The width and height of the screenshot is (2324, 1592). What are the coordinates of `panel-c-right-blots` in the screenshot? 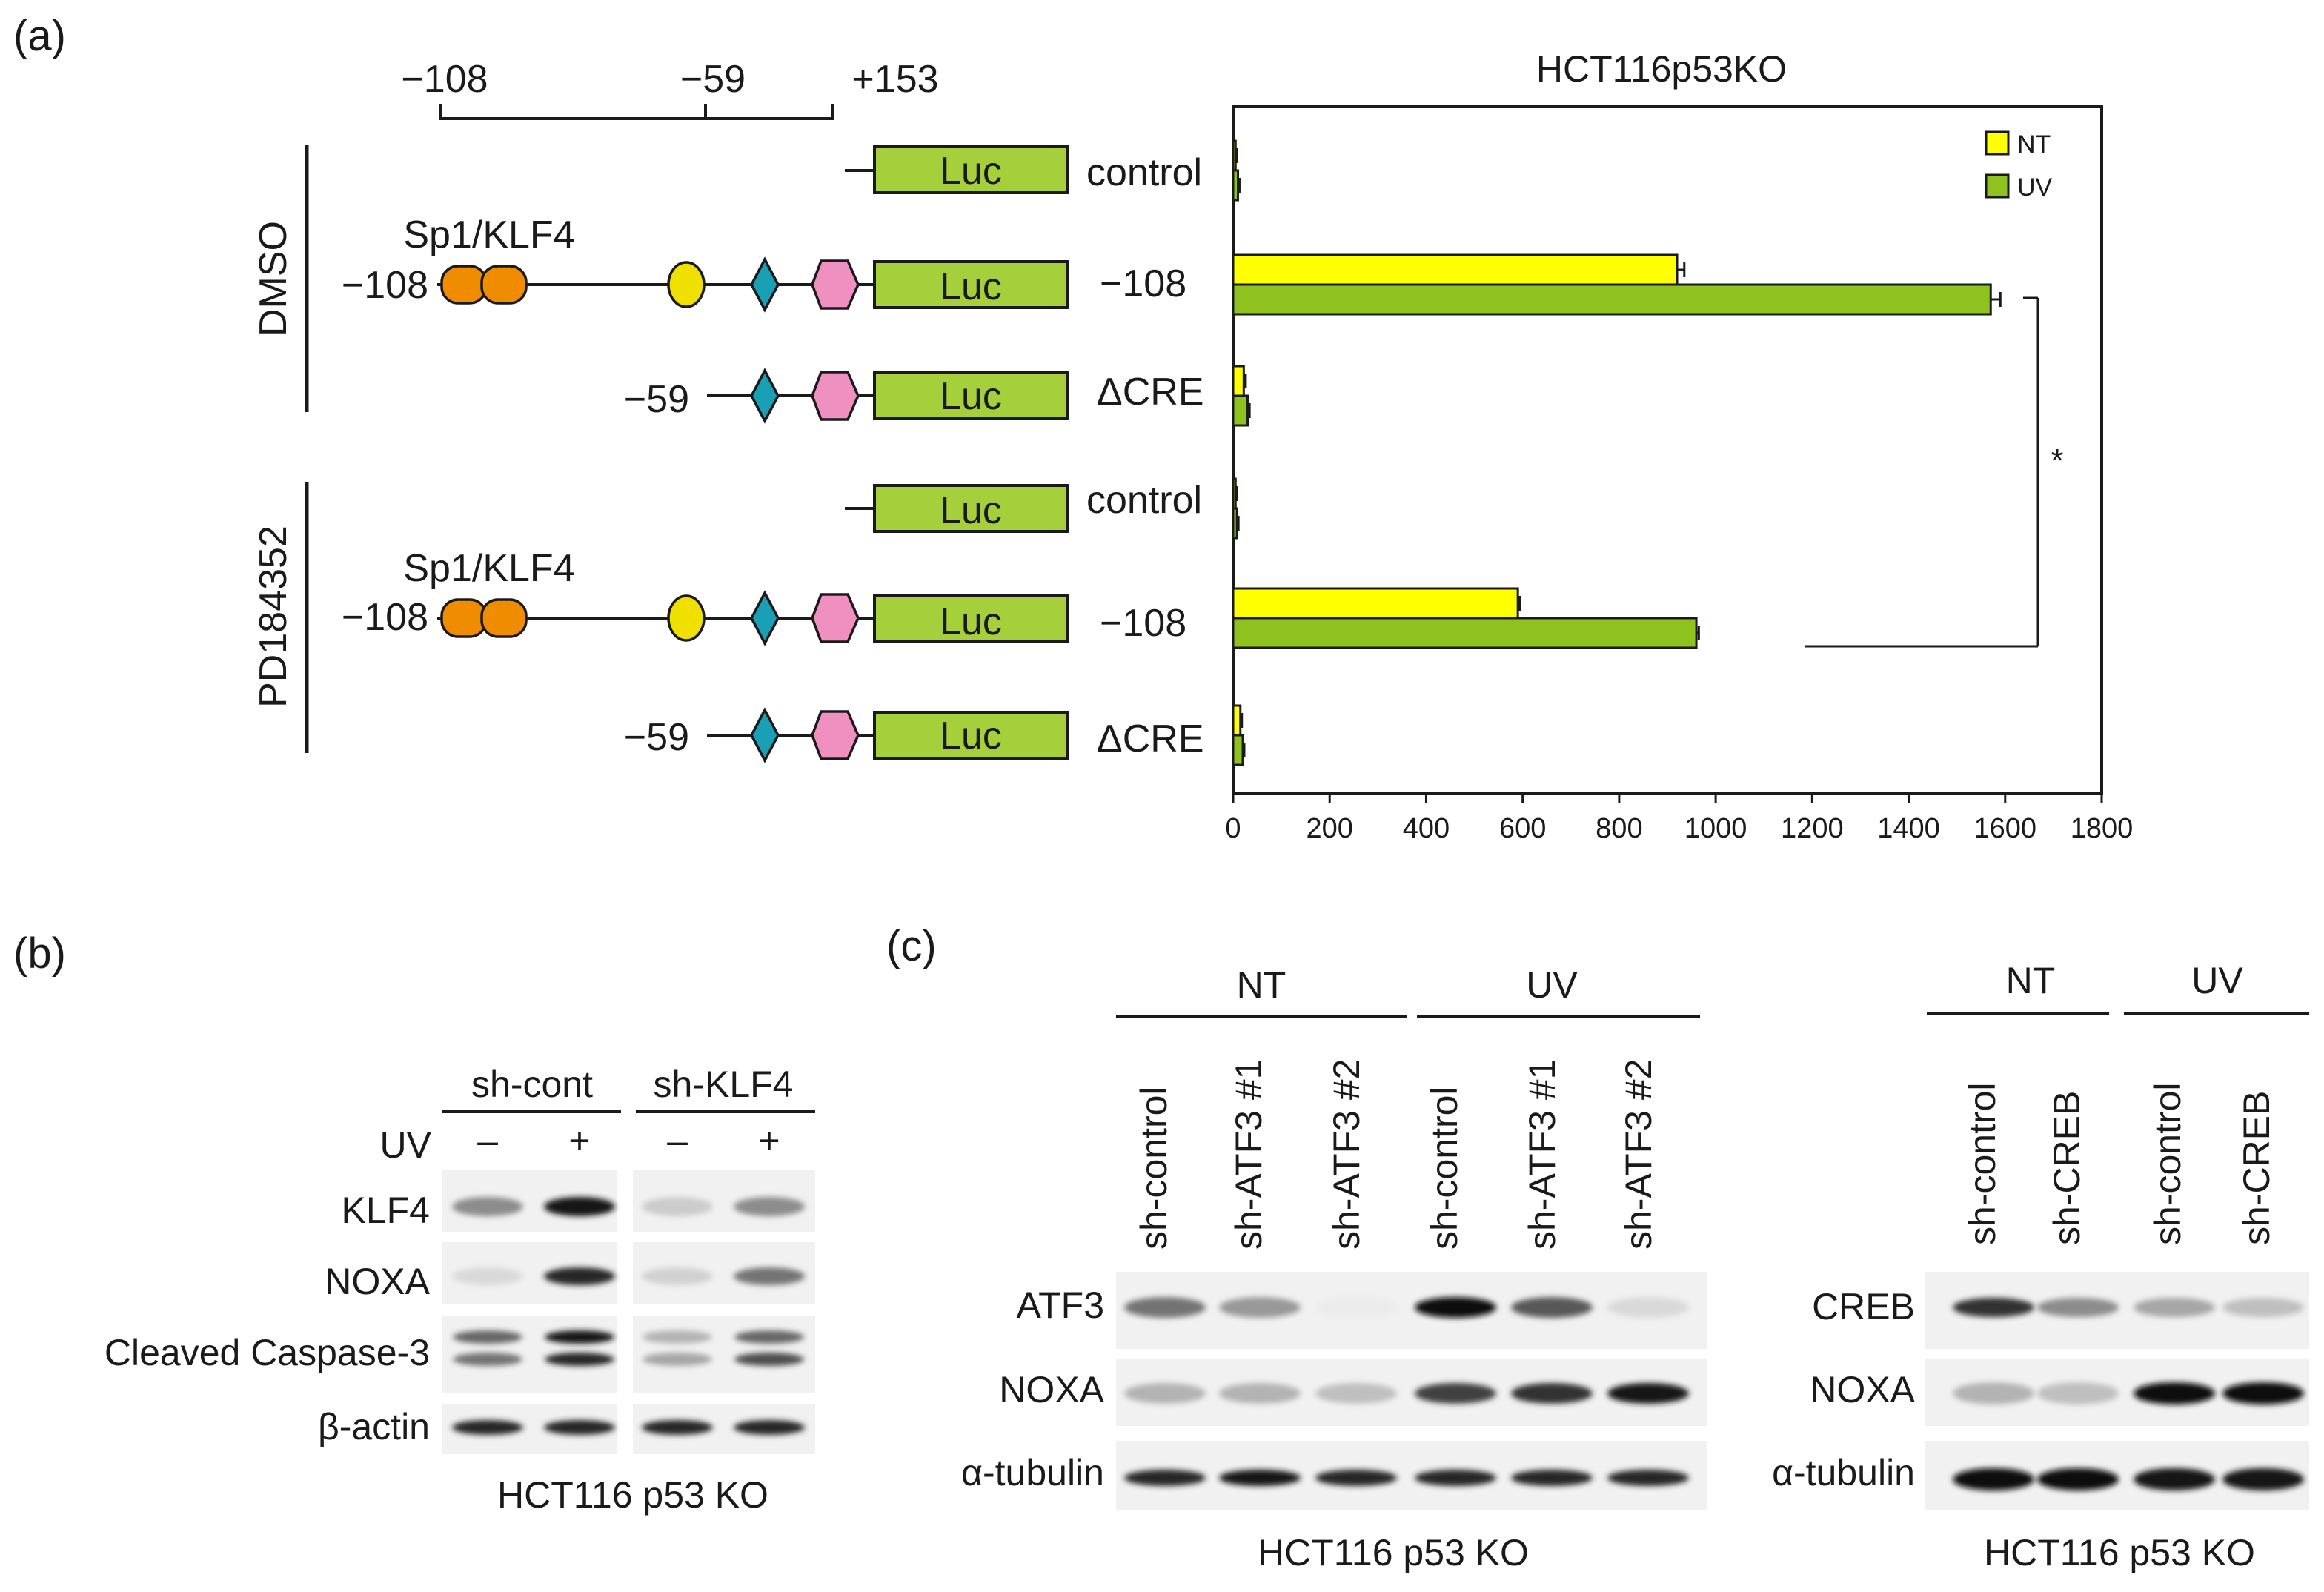 It's located at (2117, 1391).